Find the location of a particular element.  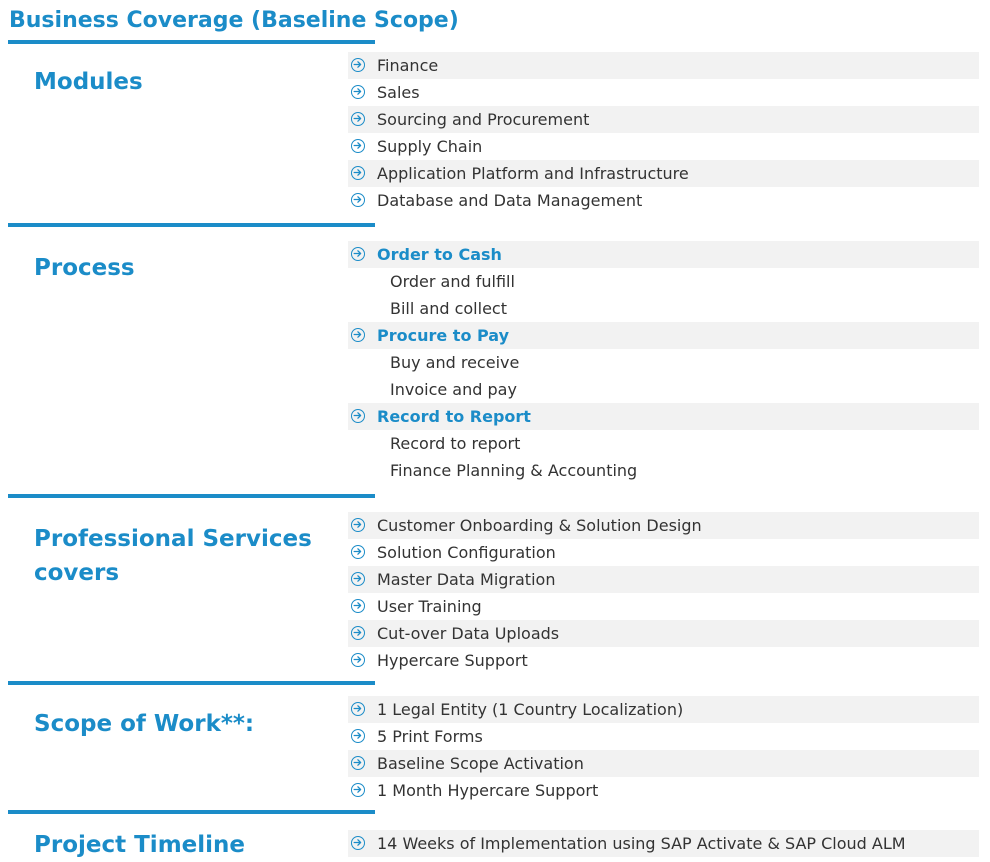

list-item: User Training is located at coordinates (663, 606).